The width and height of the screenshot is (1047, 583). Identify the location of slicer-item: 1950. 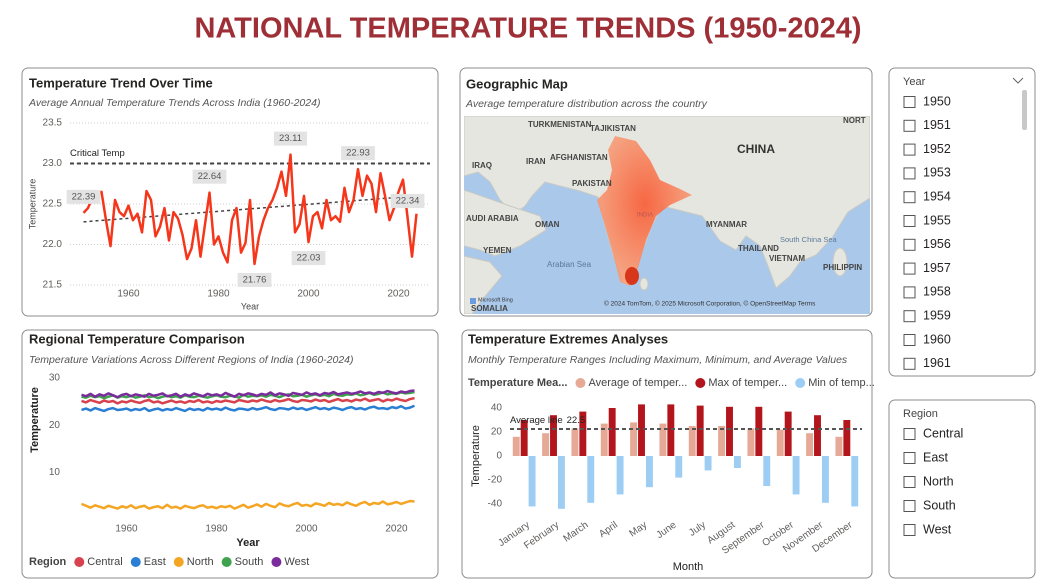
(937, 101).